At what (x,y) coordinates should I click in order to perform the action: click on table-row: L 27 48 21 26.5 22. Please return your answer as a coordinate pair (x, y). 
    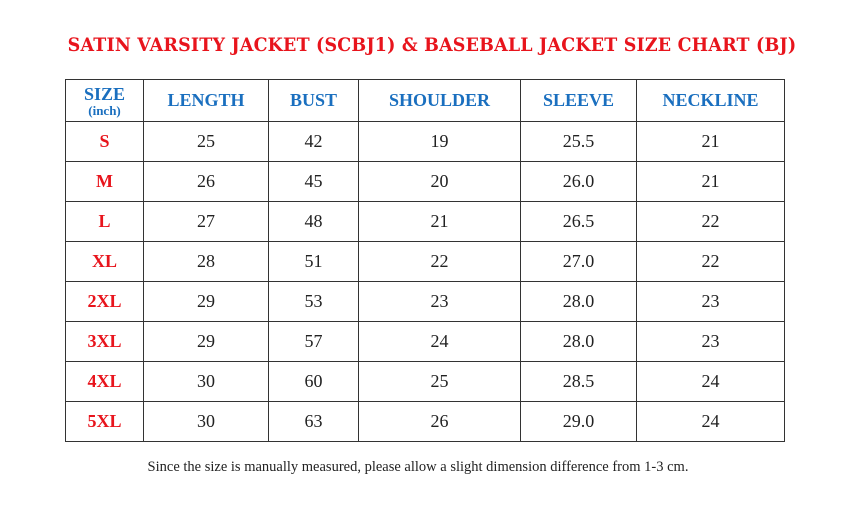
    Looking at the image, I should click on (425, 221).